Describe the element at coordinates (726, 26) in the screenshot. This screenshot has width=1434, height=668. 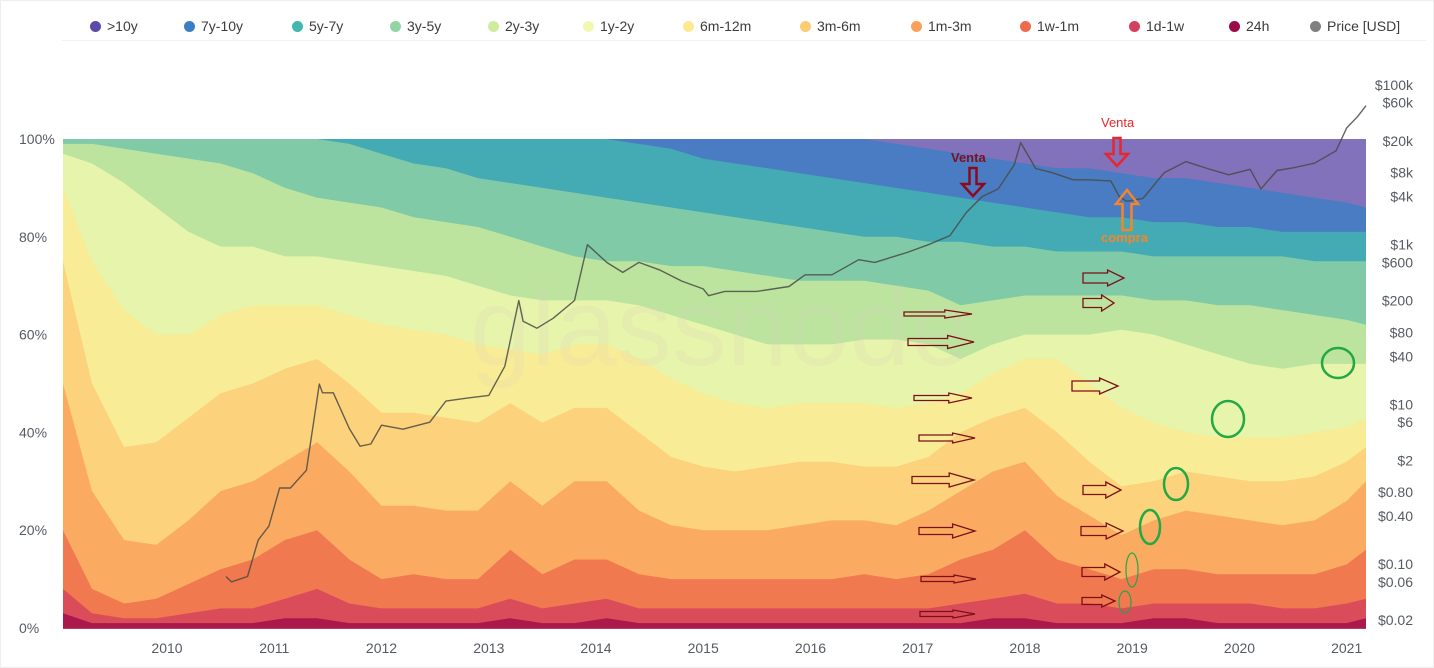
I see `legend-label: 6m-12m` at that location.